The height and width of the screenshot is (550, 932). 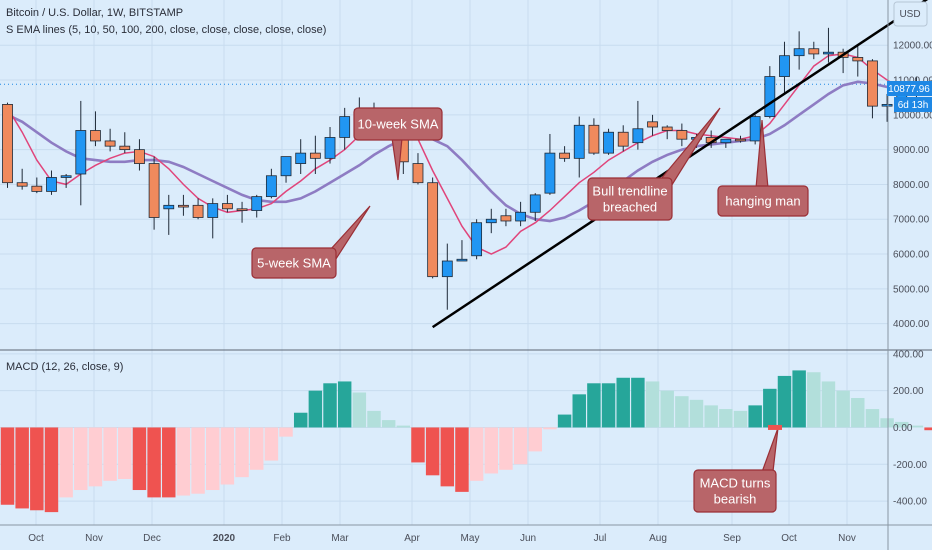 I want to click on annotation-5-week-sma-box, so click(x=294, y=263).